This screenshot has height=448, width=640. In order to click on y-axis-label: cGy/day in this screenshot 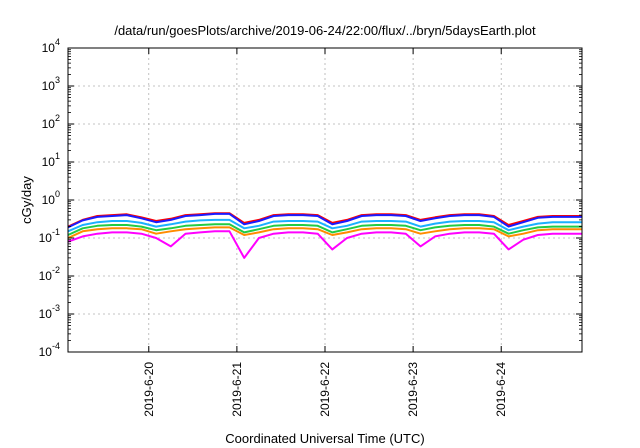, I will do `click(26, 200)`.